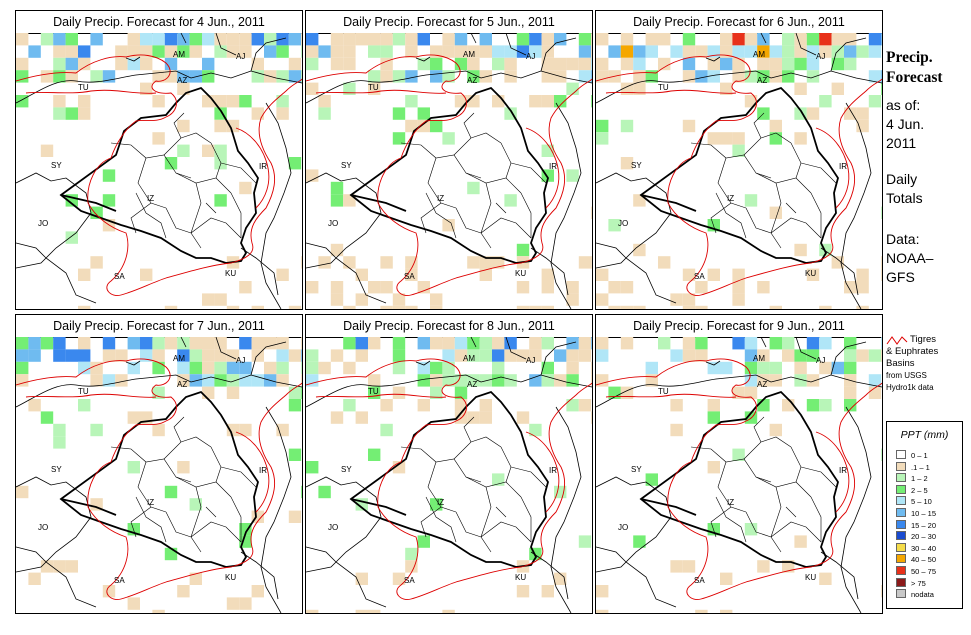  Describe the element at coordinates (916, 525) in the screenshot. I see `legend-item: 15 – 20` at that location.